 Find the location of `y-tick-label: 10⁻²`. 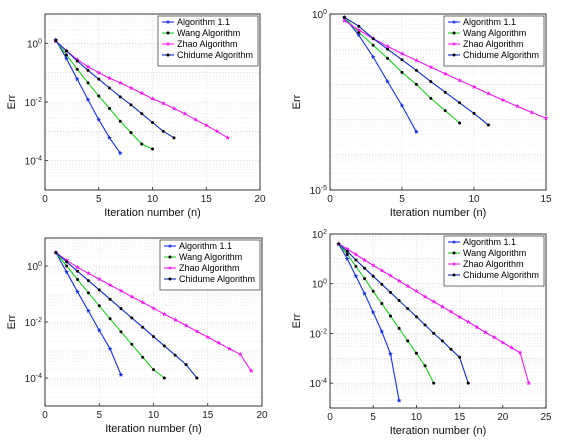

y-tick-label: 10⁻² is located at coordinates (33, 103).